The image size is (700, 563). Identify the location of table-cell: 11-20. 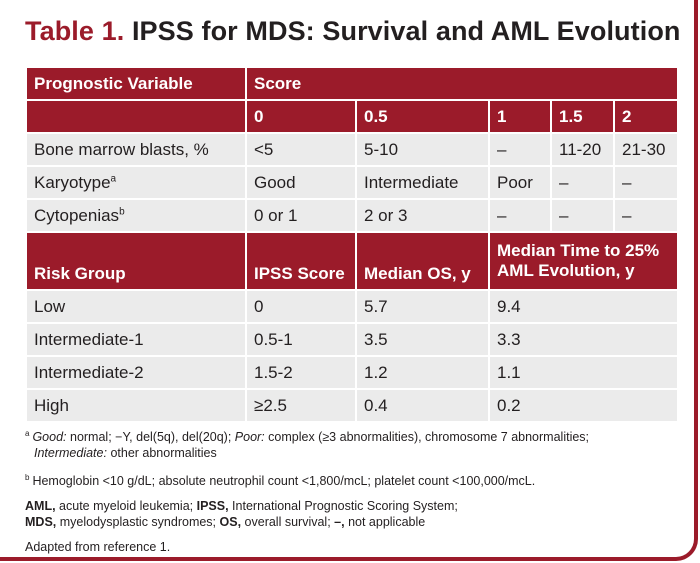
(582, 149).